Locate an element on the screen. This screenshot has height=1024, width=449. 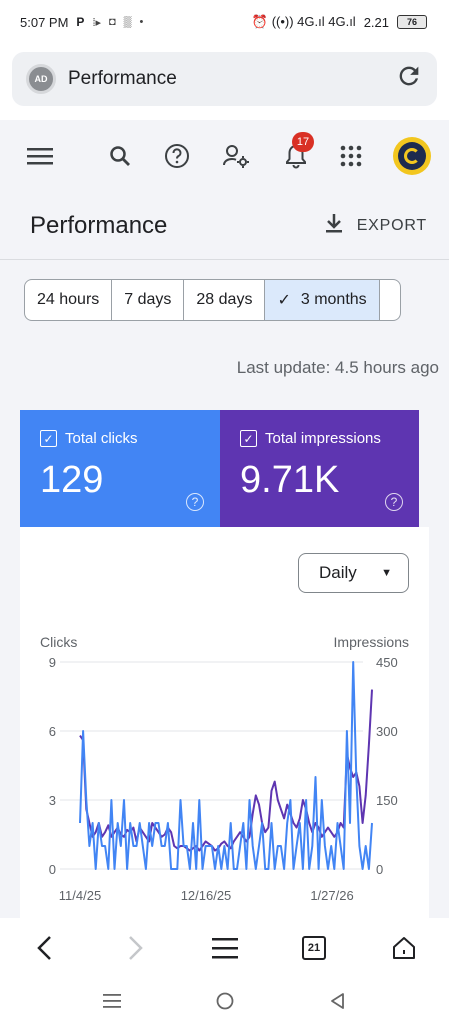
check-icon: ✓ is located at coordinates (284, 300).